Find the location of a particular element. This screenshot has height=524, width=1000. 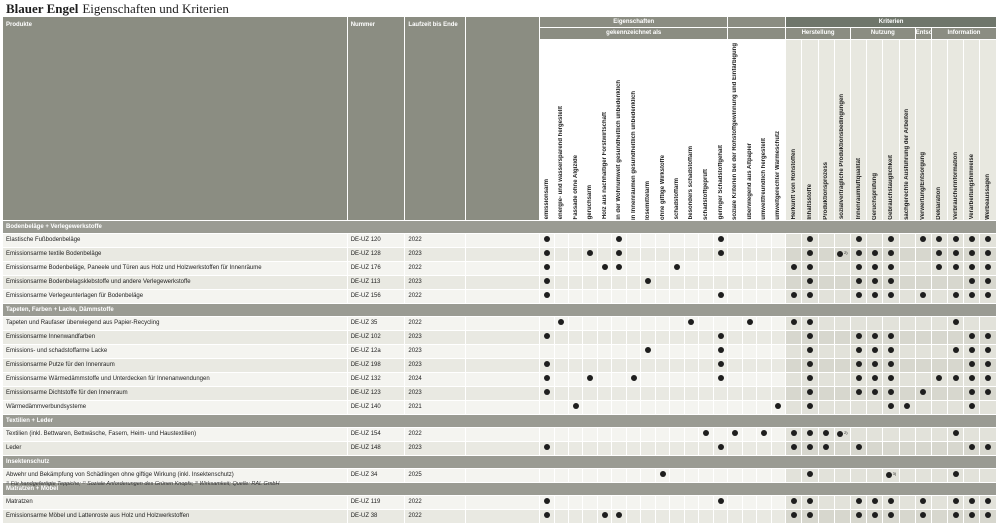

col-header-criterion-label: Verbraucherinformation is located at coordinates (955, 185).